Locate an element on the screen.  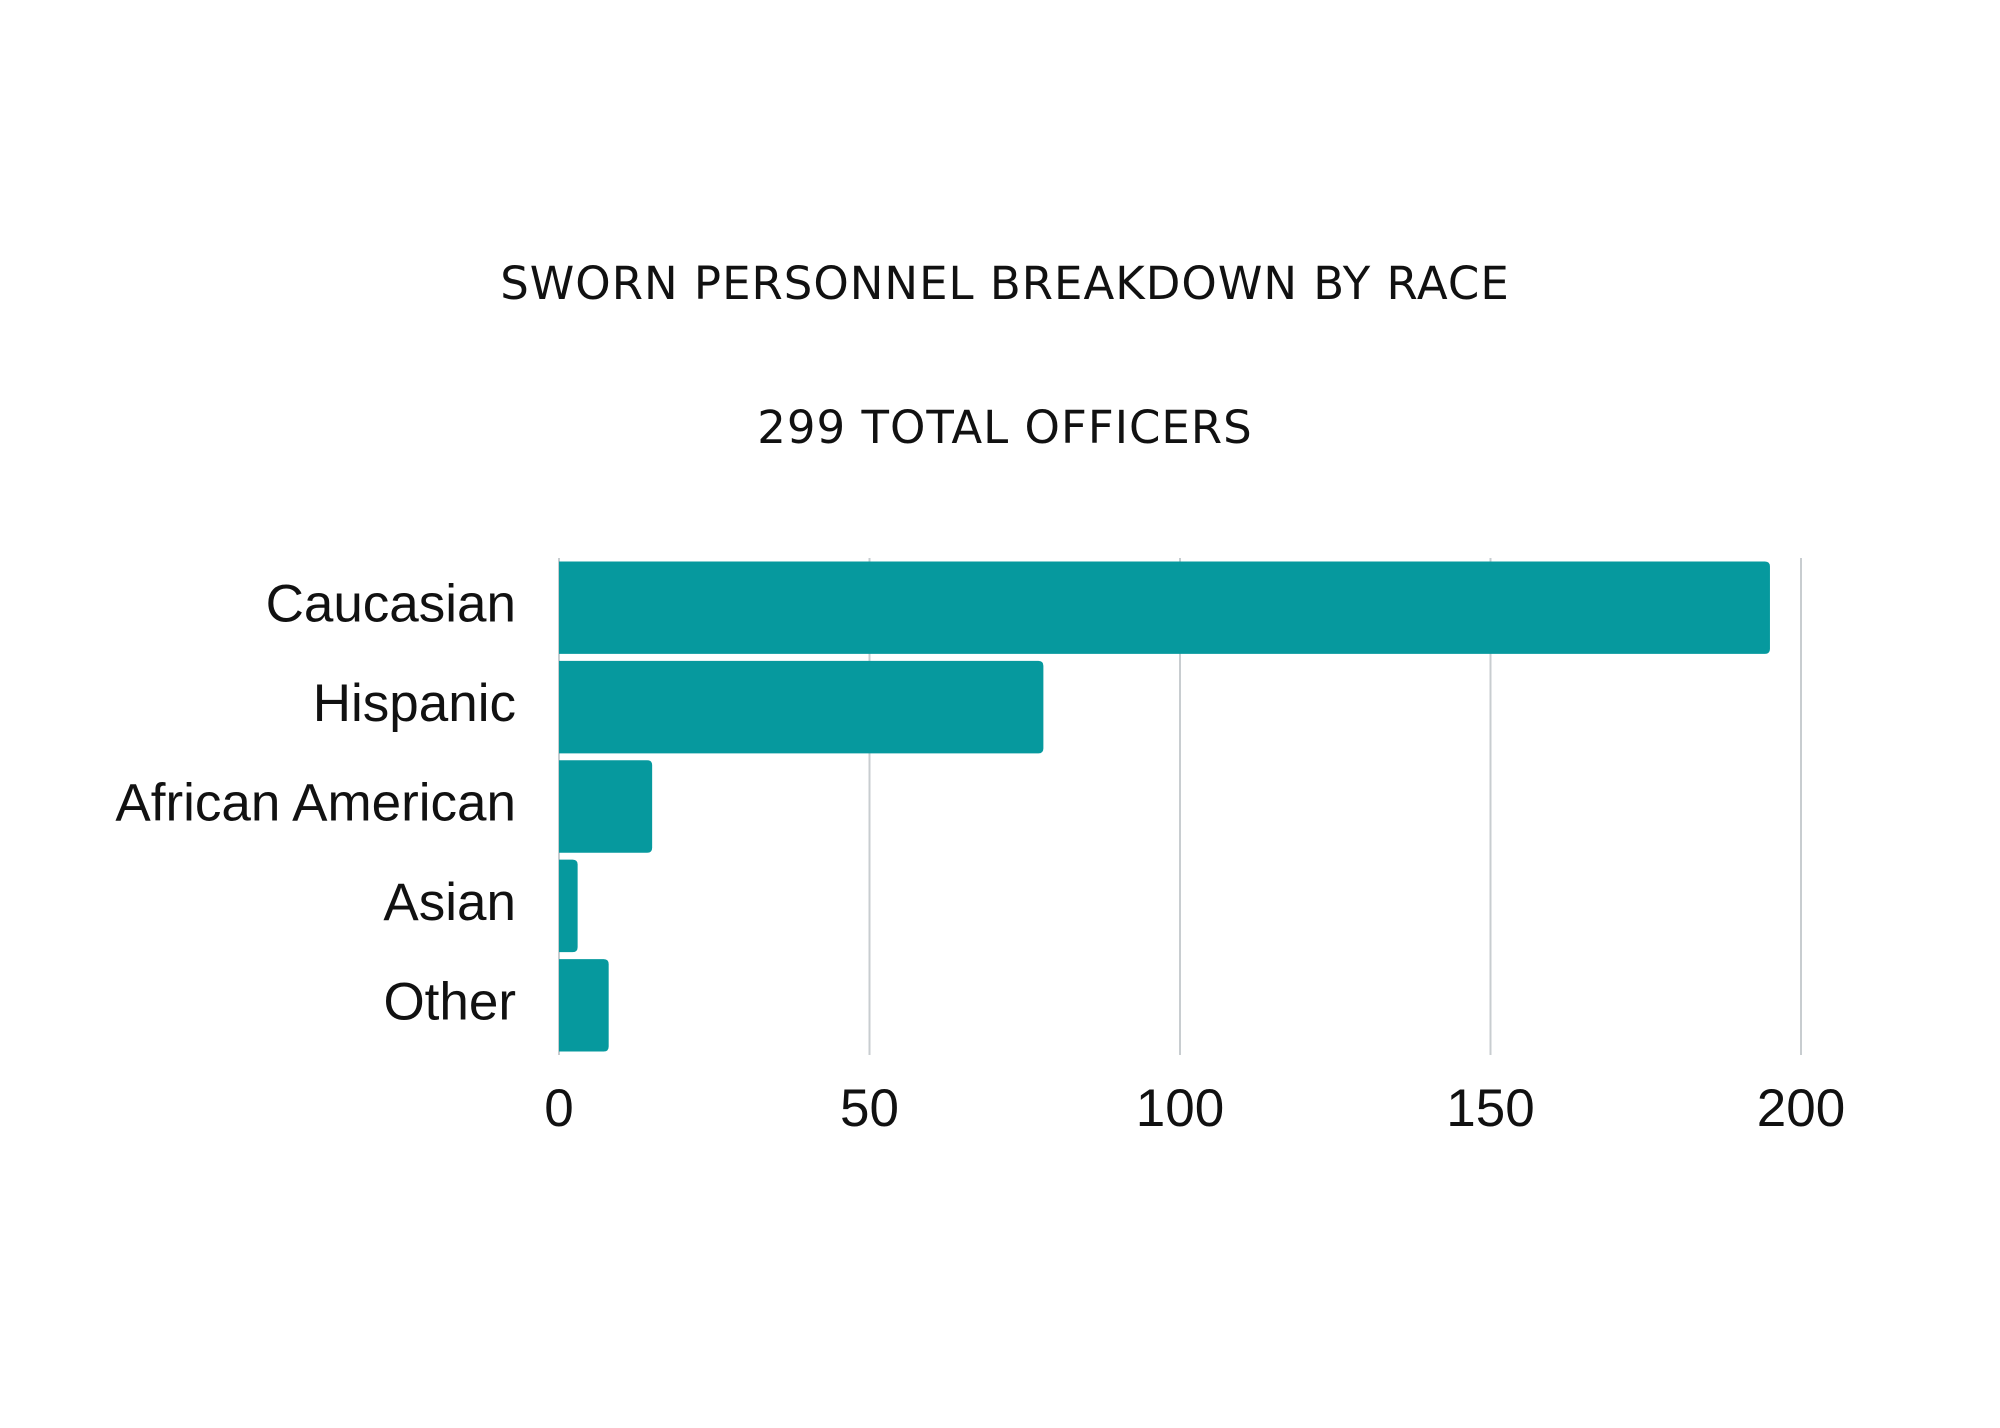
x-tick-label: 100 is located at coordinates (1180, 1108).